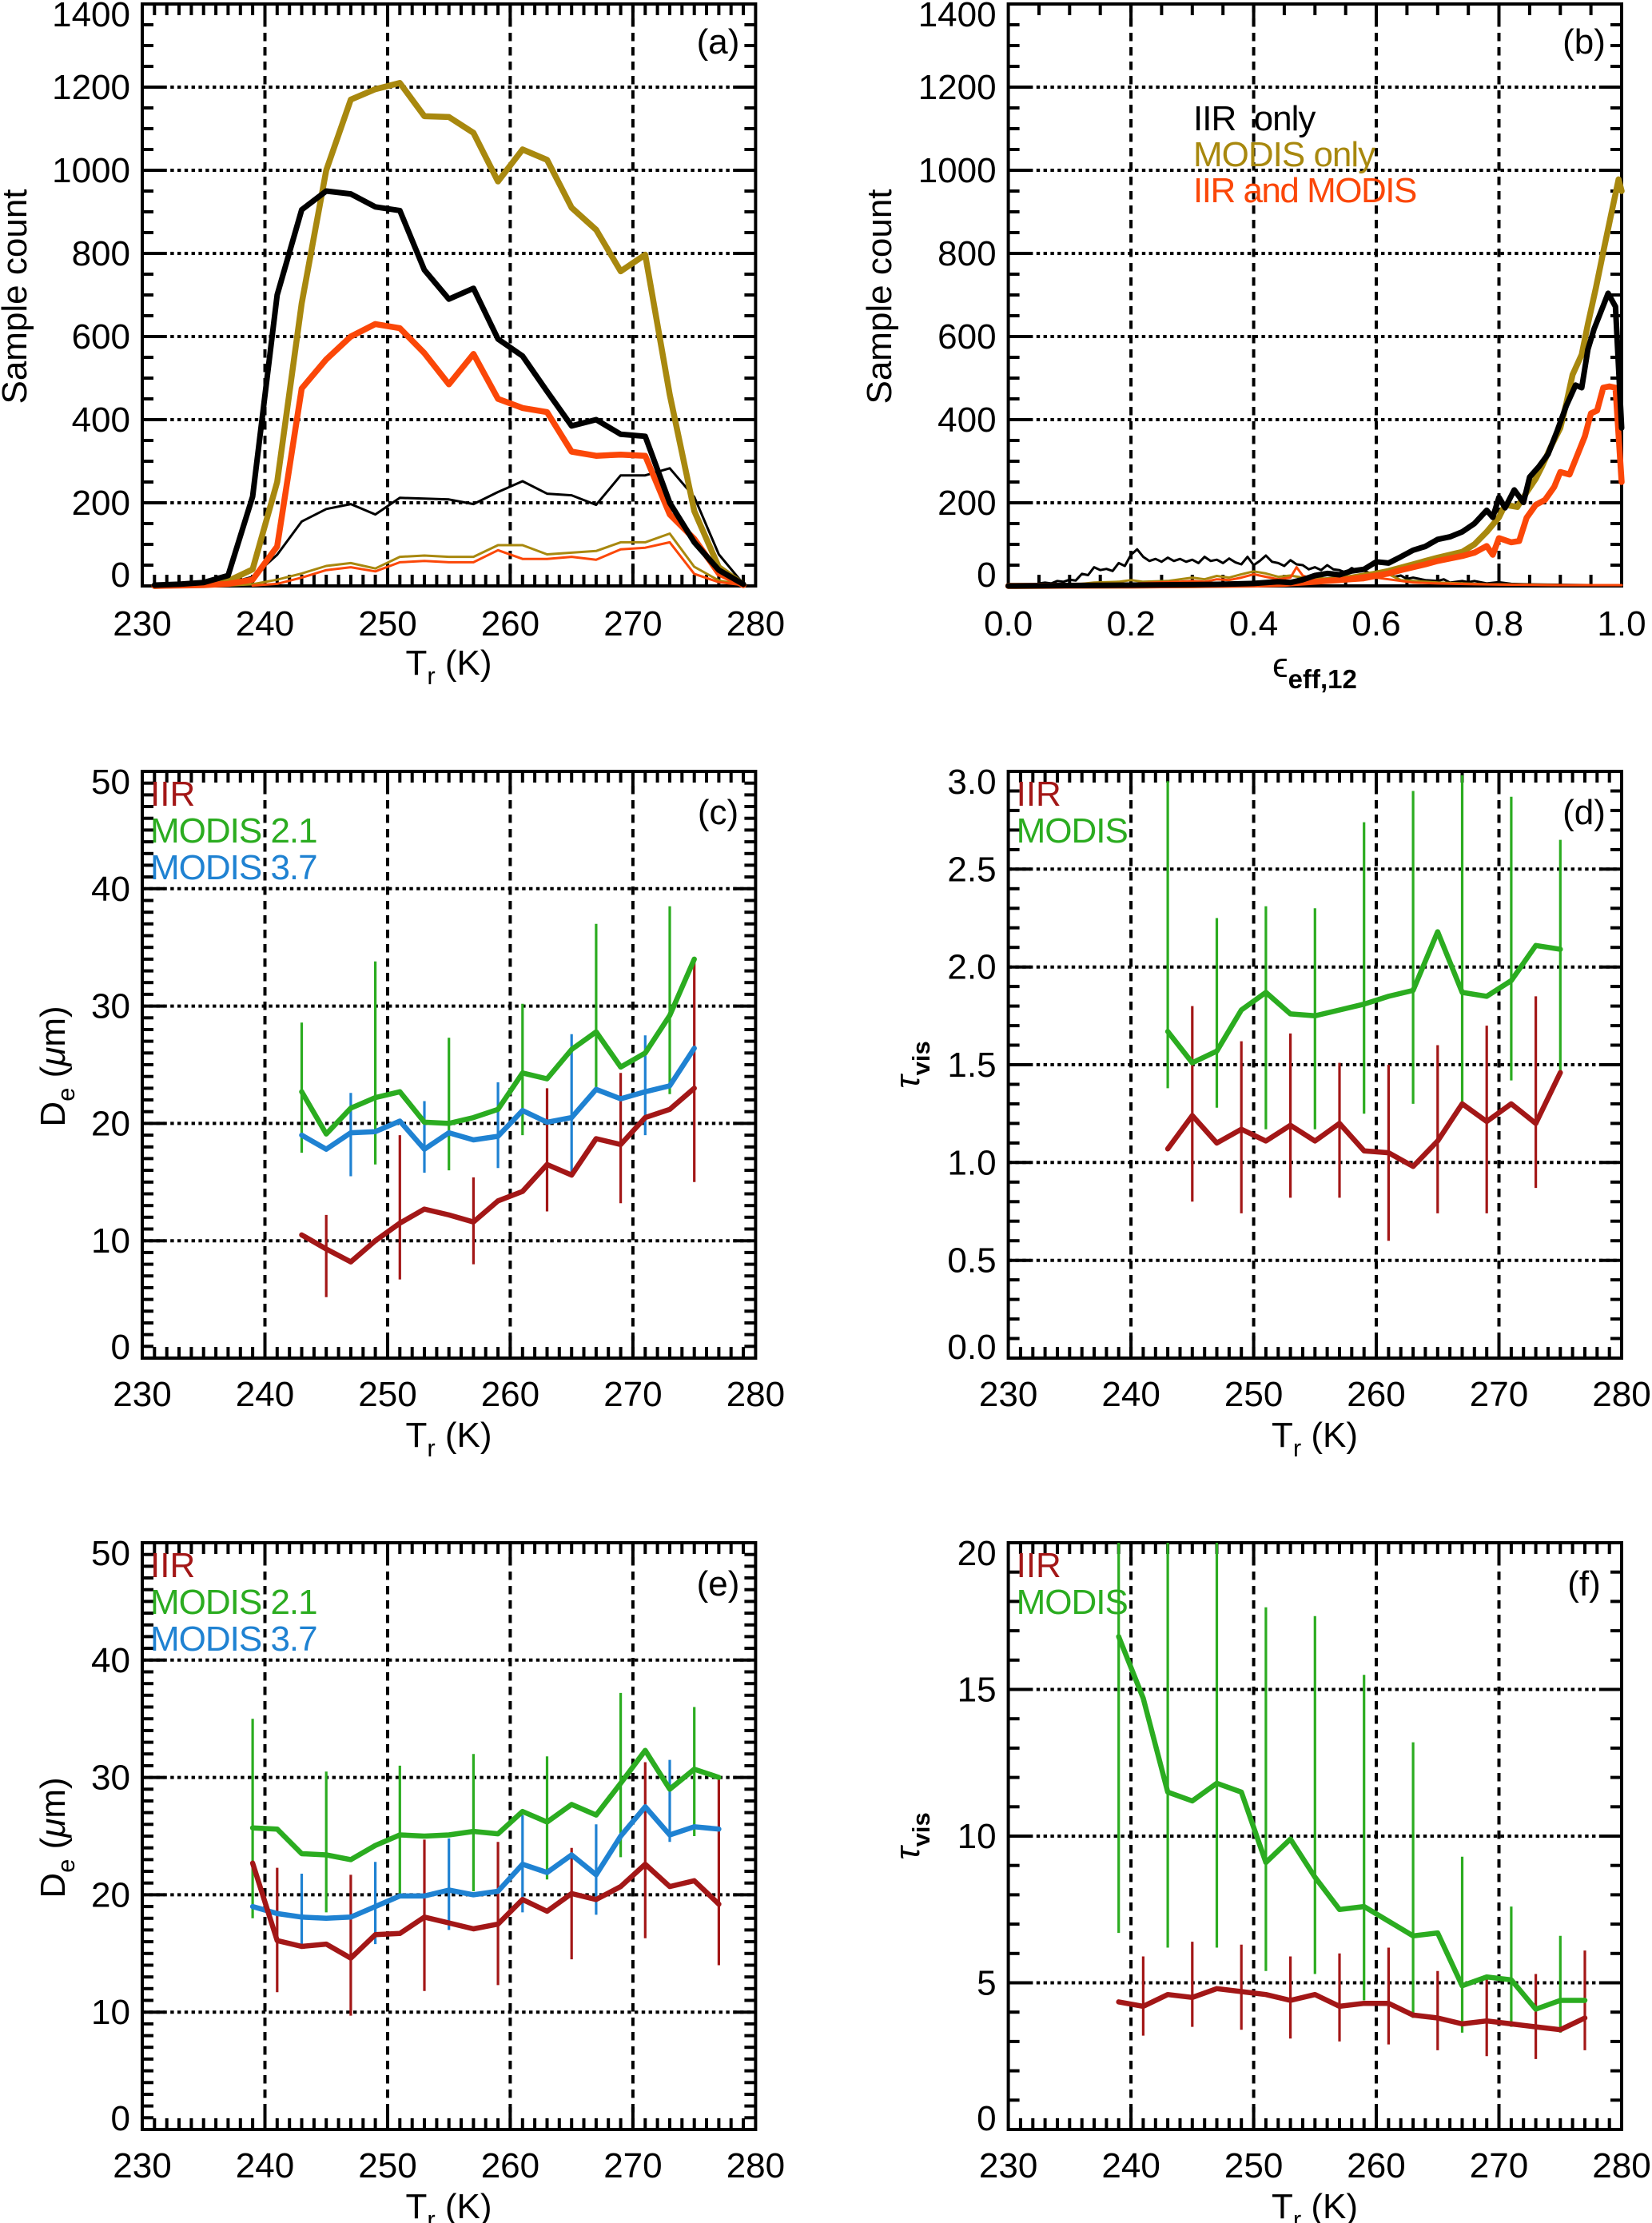 This screenshot has width=1652, height=2223. Describe the element at coordinates (971, 1065) in the screenshot. I see `svg-text: 1.5` at that location.